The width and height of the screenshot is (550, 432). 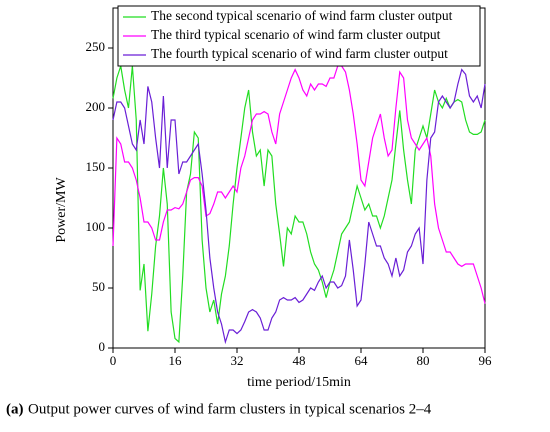 I want to click on caption-label: (a), so click(x=15, y=409).